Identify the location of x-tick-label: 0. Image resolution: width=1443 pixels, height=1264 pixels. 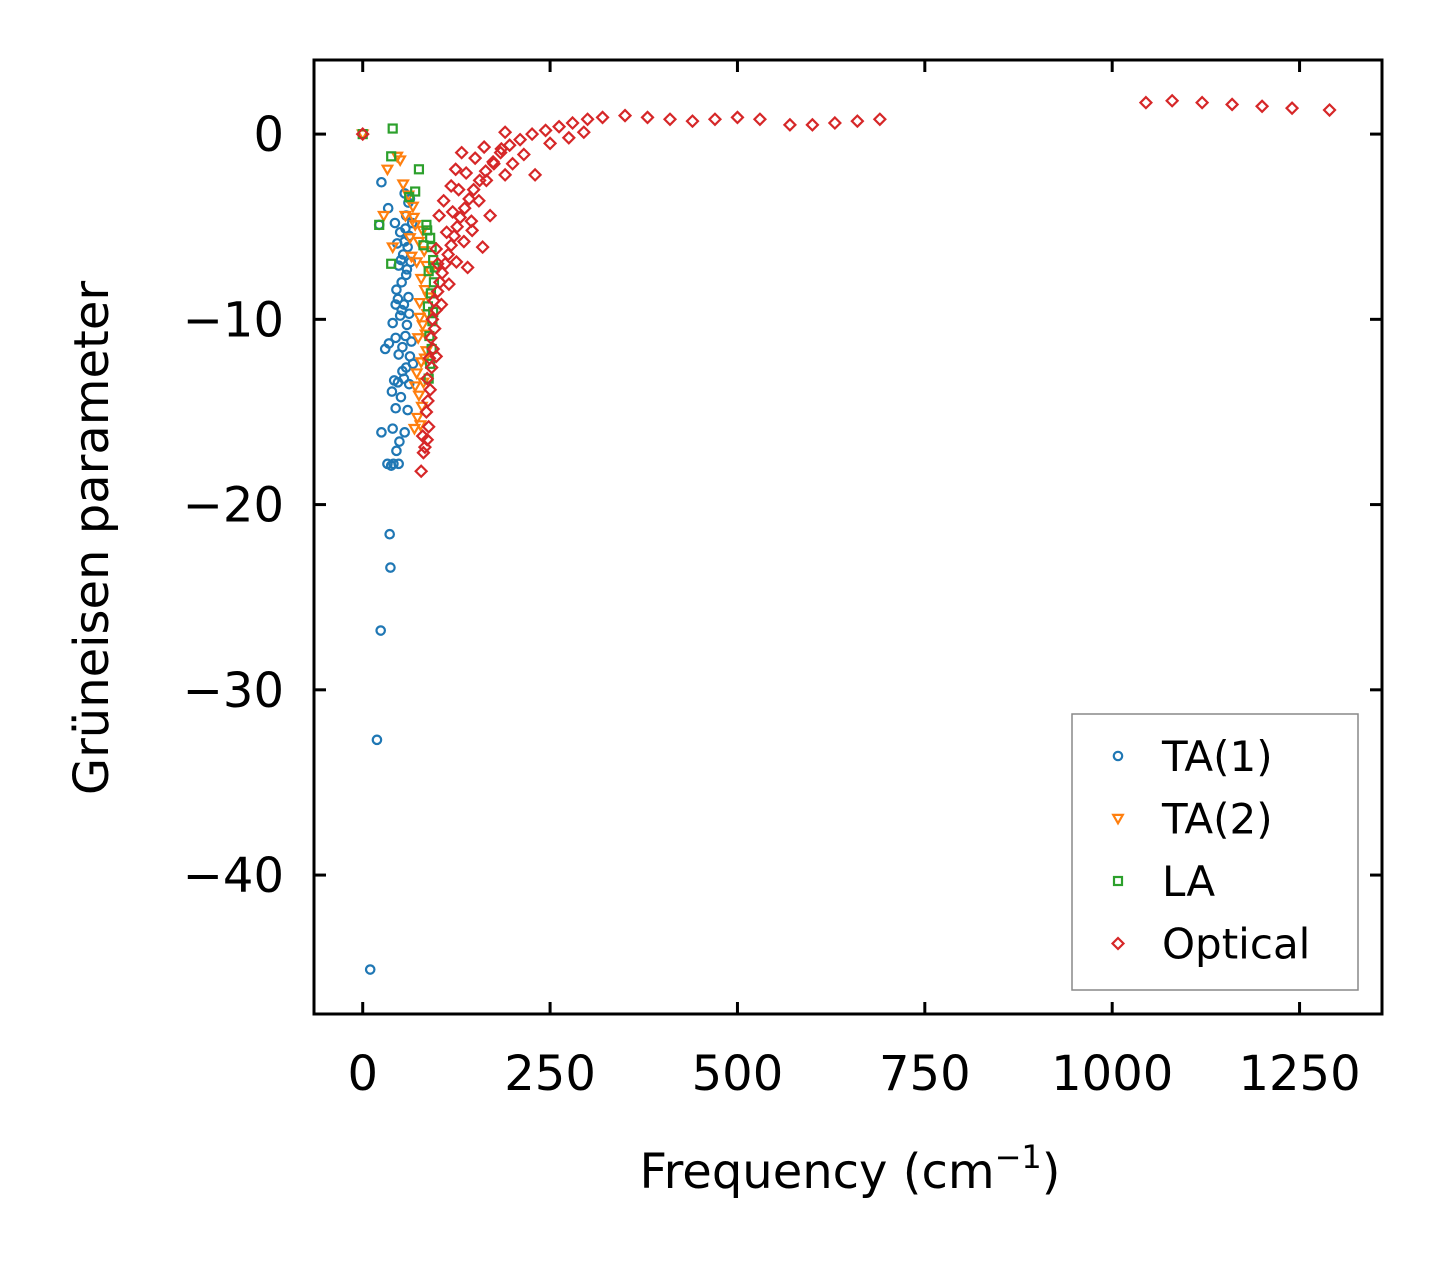
(362, 1074).